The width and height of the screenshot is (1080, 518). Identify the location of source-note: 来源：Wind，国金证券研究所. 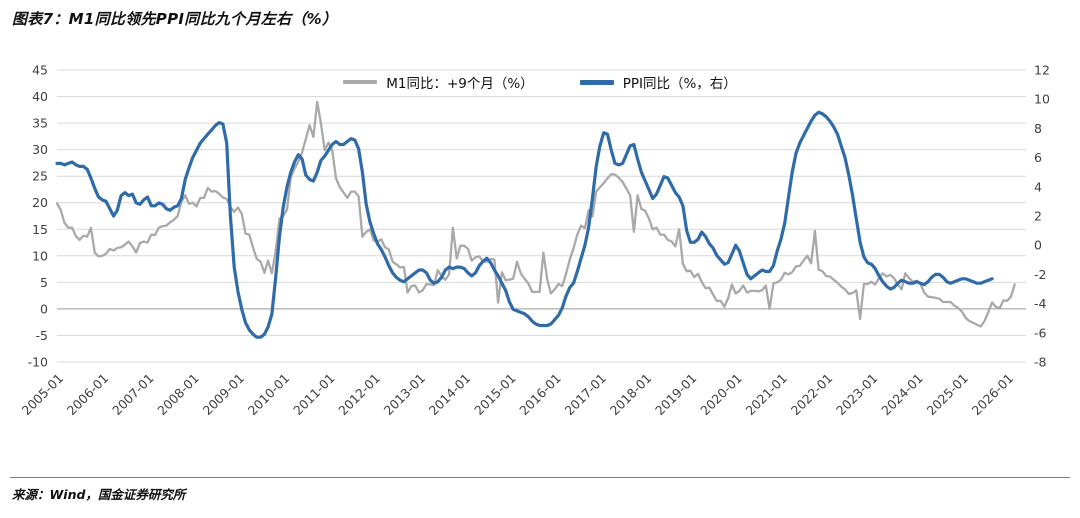
(99, 494).